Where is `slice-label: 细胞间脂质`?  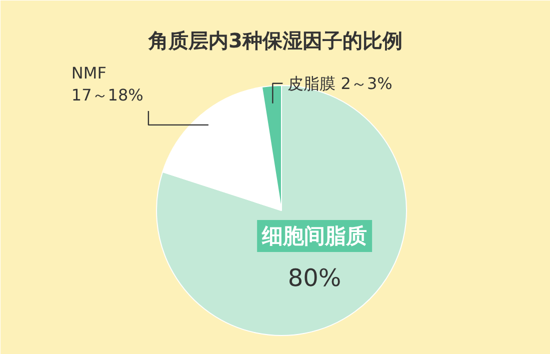 slice-label: 细胞间脂质 is located at coordinates (314, 236).